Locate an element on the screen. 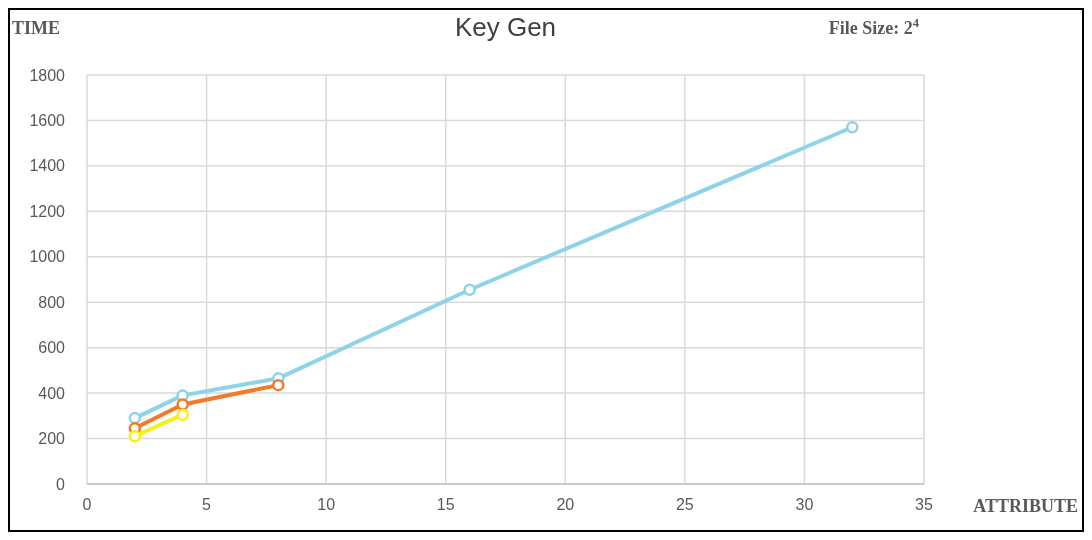 This screenshot has width=1092, height=540. y-tick-label: 1800 is located at coordinates (47, 75).